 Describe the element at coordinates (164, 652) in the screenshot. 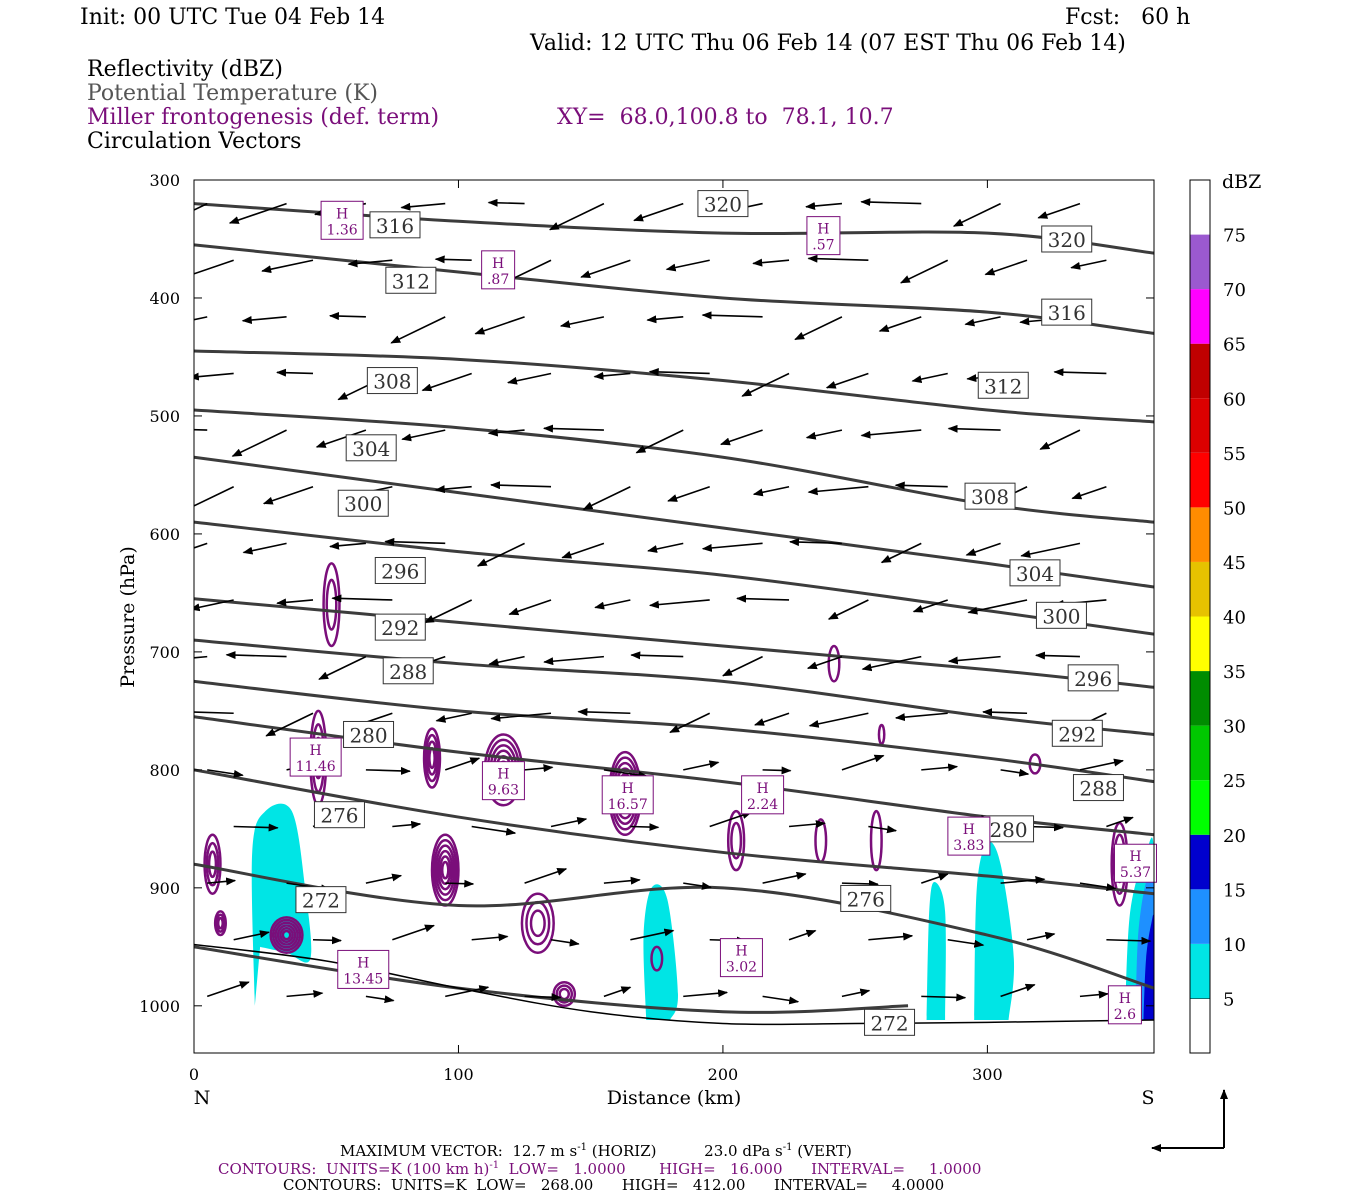

I see `y-tick-label: 700` at that location.